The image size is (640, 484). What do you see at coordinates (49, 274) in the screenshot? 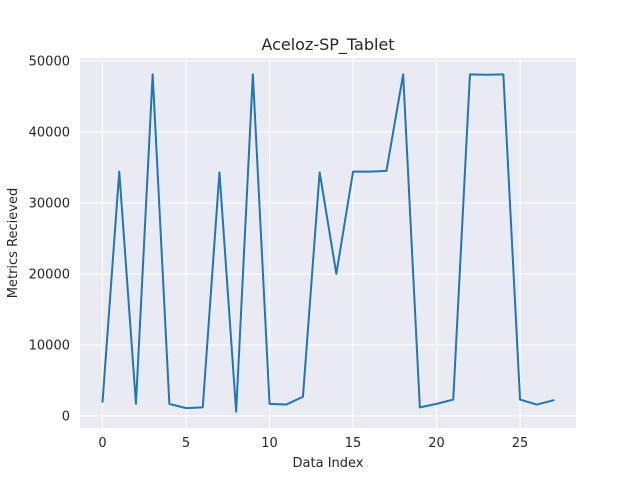
I see `y-tick-label: 20000` at bounding box center [49, 274].